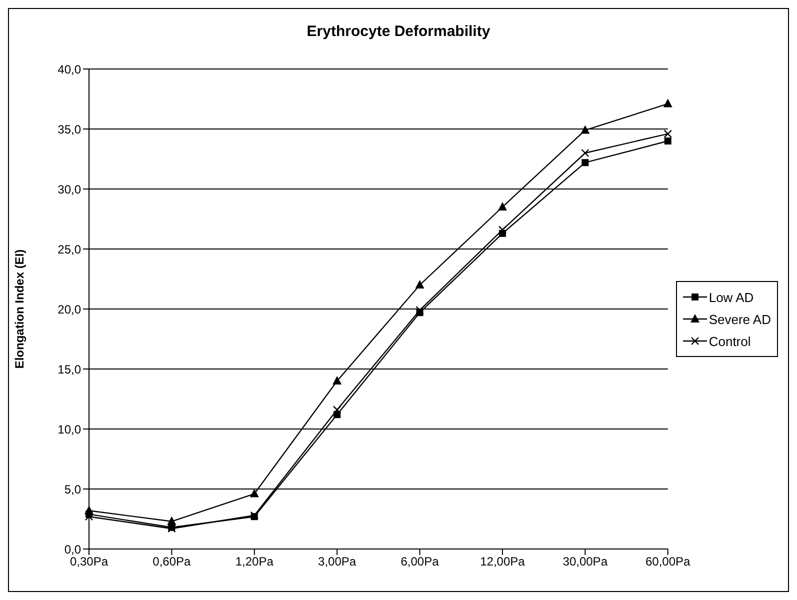  What do you see at coordinates (585, 561) in the screenshot?
I see `x-tick-label: 30,00Pa` at bounding box center [585, 561].